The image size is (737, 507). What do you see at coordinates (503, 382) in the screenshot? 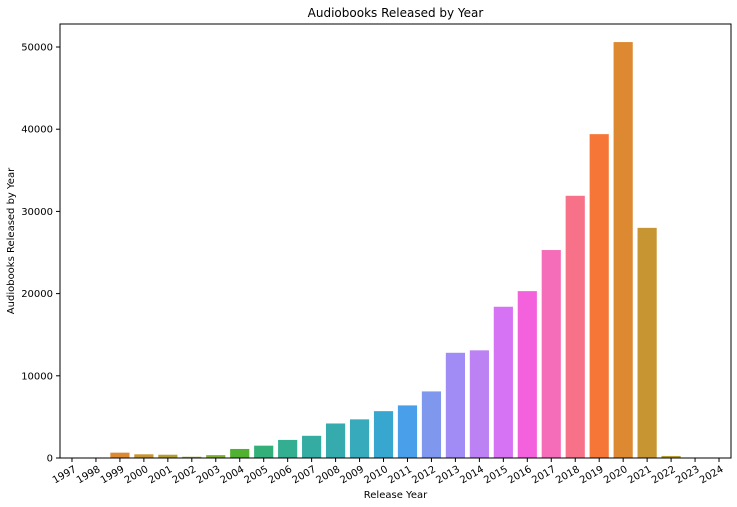
I see `bar-2015` at bounding box center [503, 382].